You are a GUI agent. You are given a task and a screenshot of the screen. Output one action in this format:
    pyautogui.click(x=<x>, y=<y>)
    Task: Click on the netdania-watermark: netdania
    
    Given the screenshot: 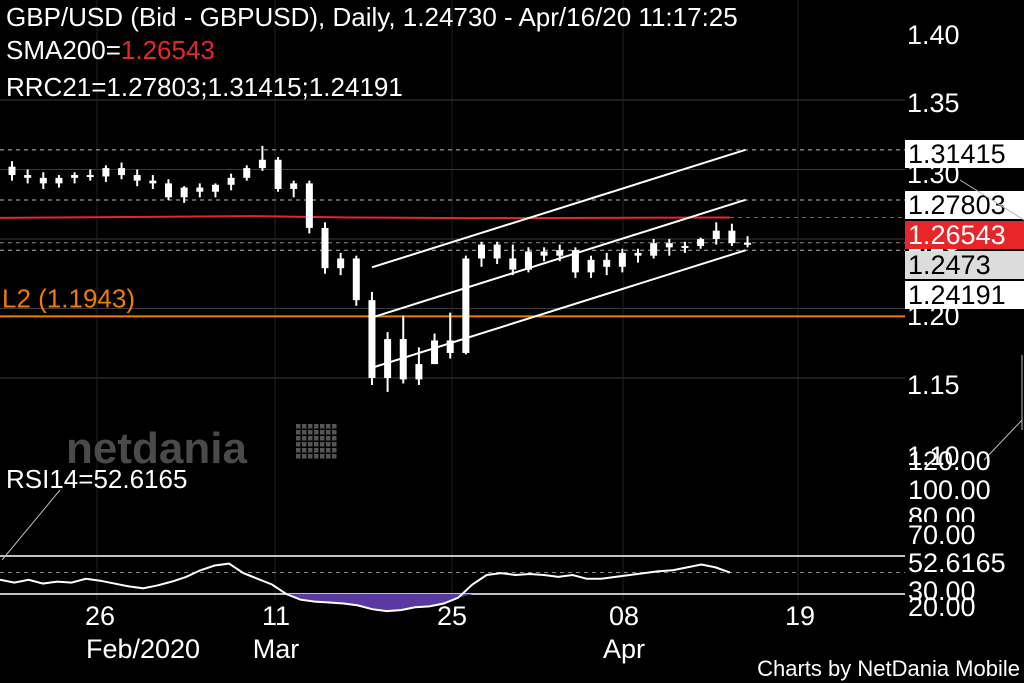 What is the action you would take?
    pyautogui.click(x=201, y=448)
    